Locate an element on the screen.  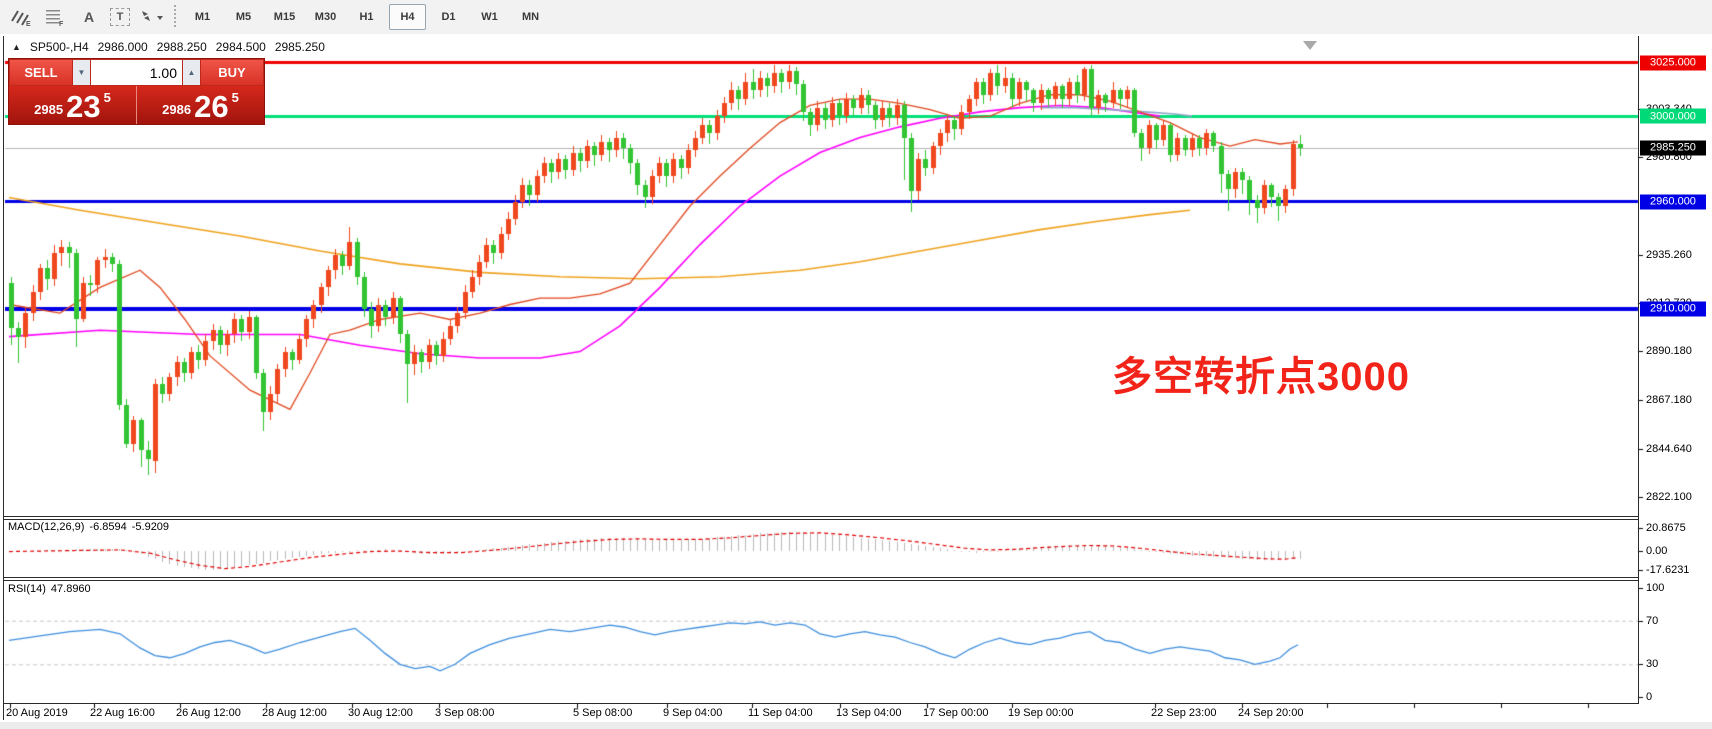
volume-input is located at coordinates (136, 72).